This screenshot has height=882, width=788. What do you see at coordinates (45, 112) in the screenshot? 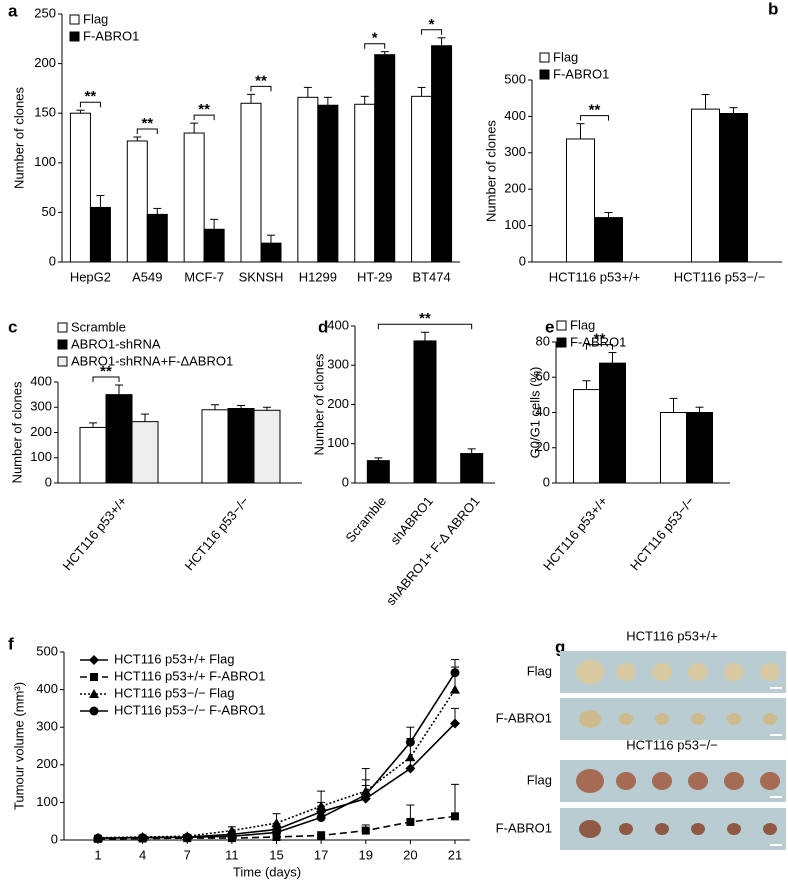
I see `y-tick-label: 150` at bounding box center [45, 112].